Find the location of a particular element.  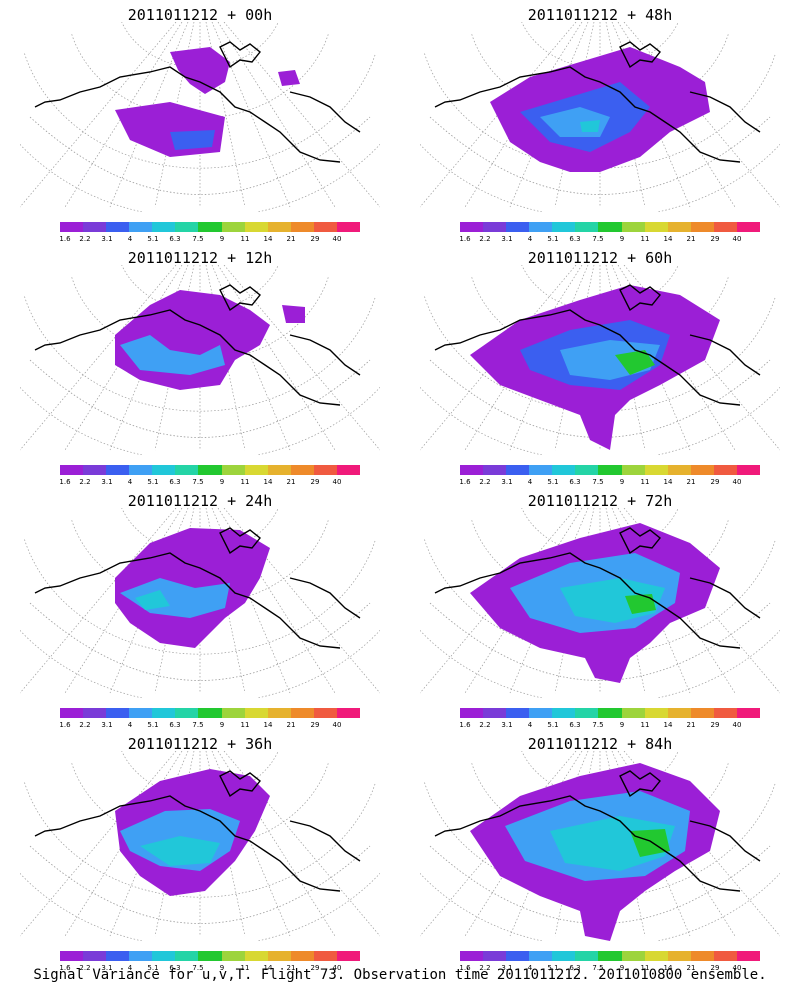

panel-title: 2011011212 + 48h is located at coordinates (600, 15).